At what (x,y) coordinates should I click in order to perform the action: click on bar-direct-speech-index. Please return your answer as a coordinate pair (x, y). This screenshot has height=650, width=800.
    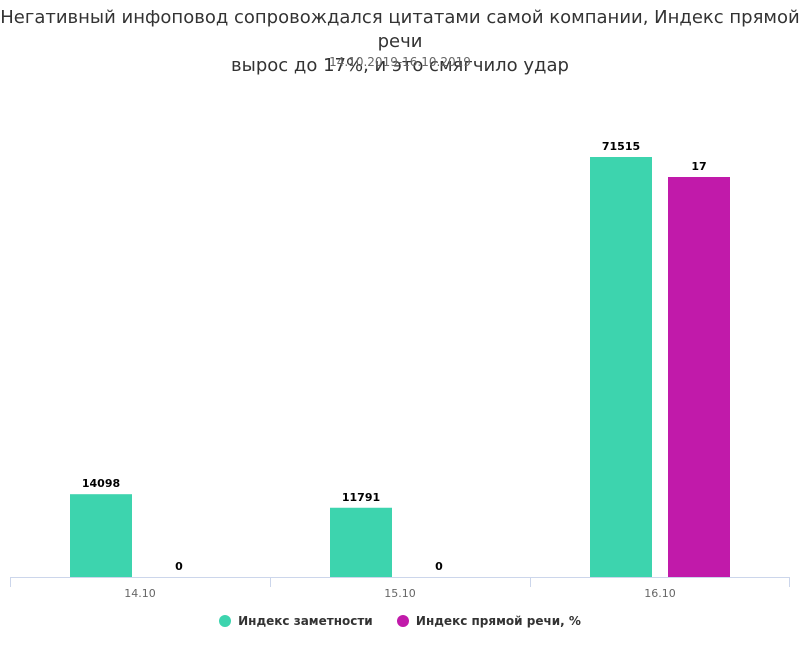
    Looking at the image, I should click on (699, 377).